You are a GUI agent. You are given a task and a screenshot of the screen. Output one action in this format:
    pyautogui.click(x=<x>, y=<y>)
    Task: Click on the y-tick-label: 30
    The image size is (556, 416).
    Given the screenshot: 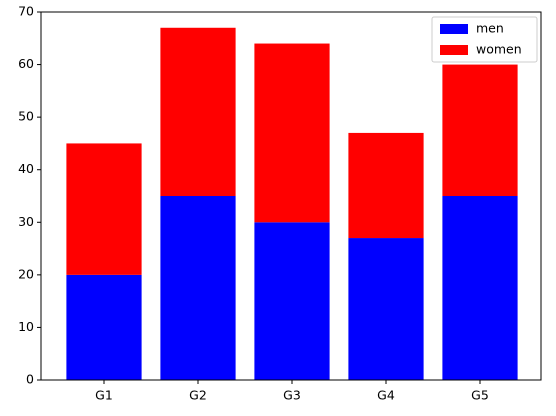 What is the action you would take?
    pyautogui.click(x=26, y=221)
    